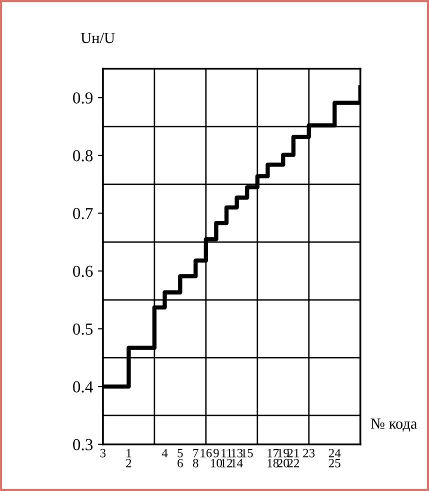 The image size is (429, 491). What do you see at coordinates (83, 329) in the screenshot?
I see `y-tick-label: 0.5` at bounding box center [83, 329].